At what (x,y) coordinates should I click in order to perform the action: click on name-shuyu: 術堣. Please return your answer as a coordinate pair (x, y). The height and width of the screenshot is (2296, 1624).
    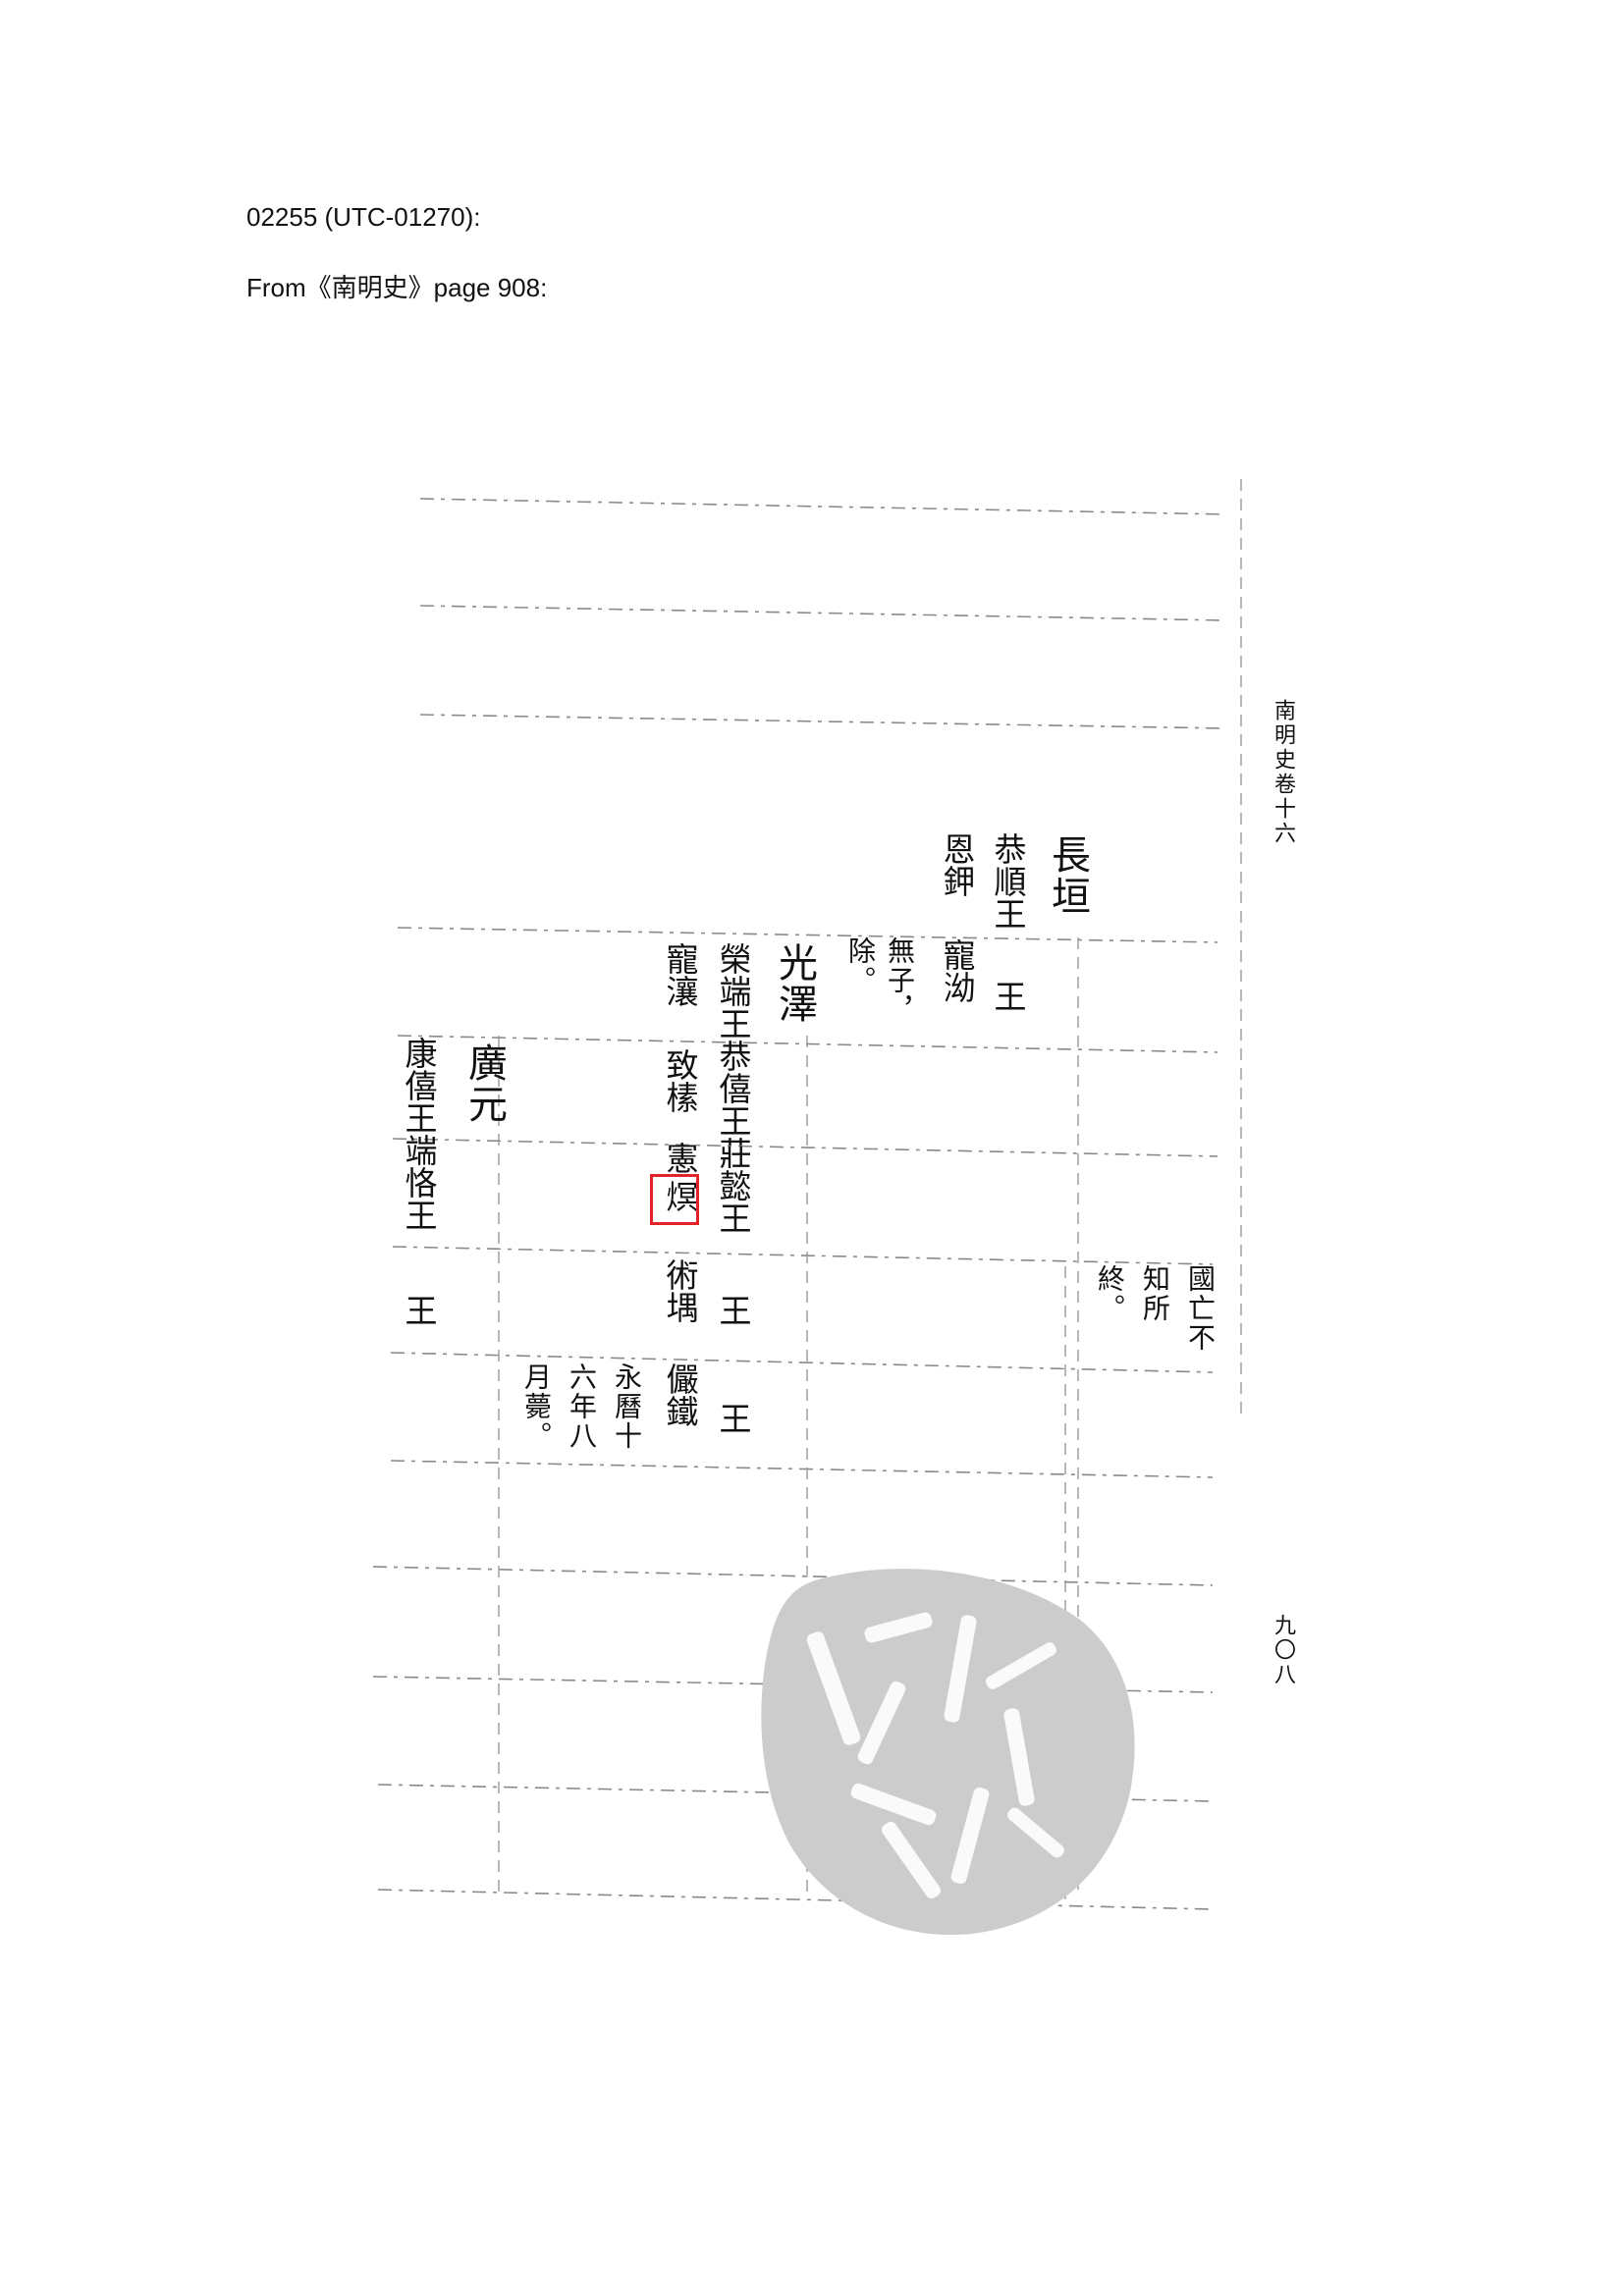
    Looking at the image, I should click on (680, 1291).